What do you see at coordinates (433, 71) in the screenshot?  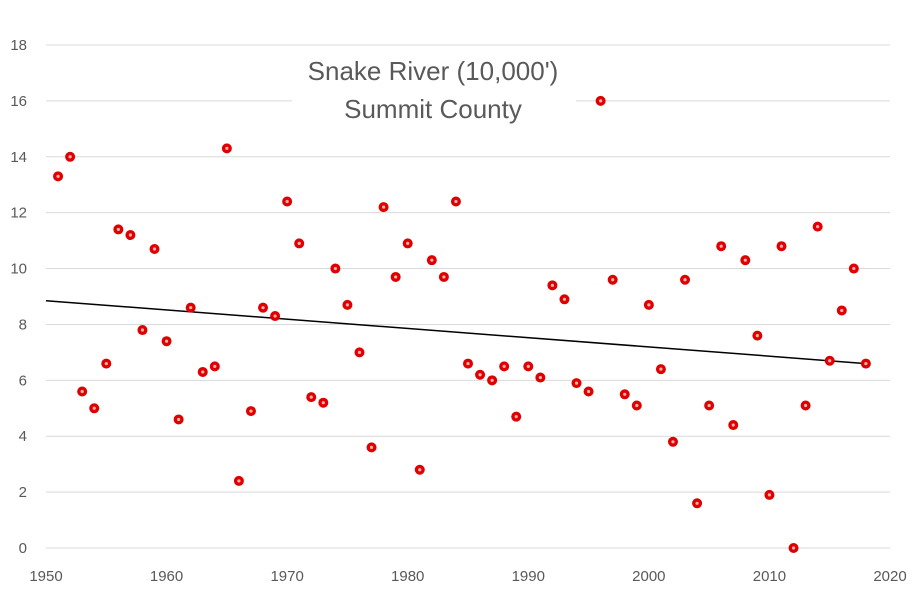 I see `chart-title-line-1: Snake River (10,000')` at bounding box center [433, 71].